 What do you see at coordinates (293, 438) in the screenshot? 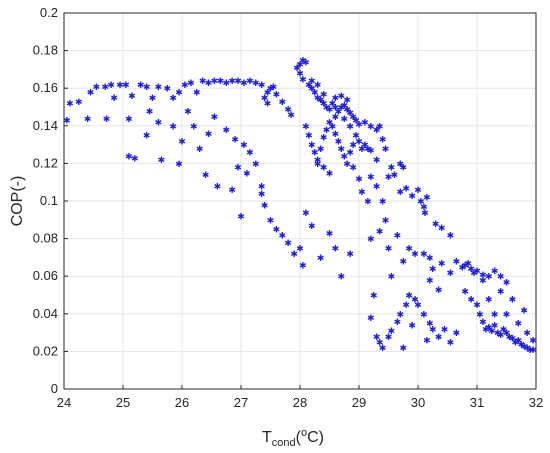
I see `x-axis-label: Tcond(oC)` at bounding box center [293, 438].